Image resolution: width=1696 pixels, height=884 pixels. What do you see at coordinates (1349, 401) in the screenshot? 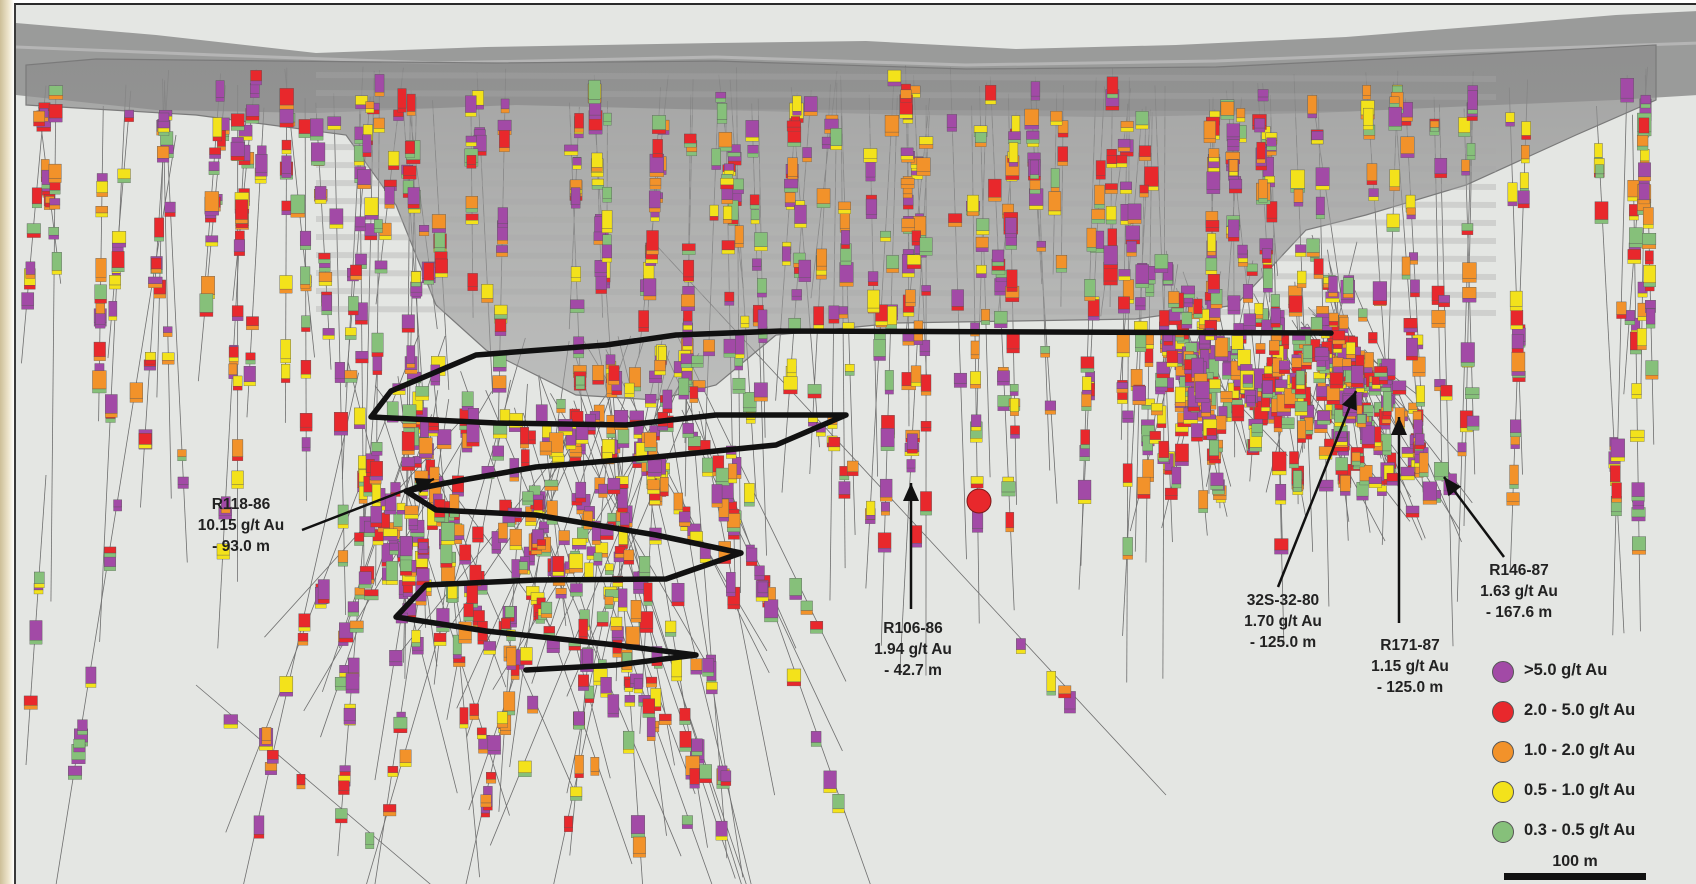
I see `callout-arrow-head` at bounding box center [1349, 401].